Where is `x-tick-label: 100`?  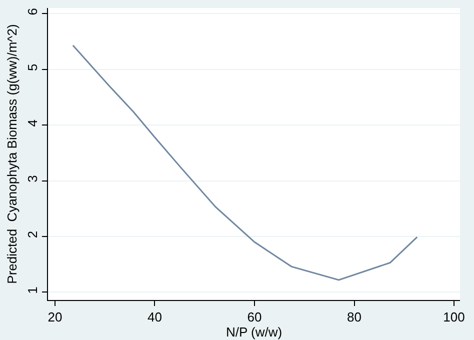 x-tick-label: 100 is located at coordinates (454, 317).